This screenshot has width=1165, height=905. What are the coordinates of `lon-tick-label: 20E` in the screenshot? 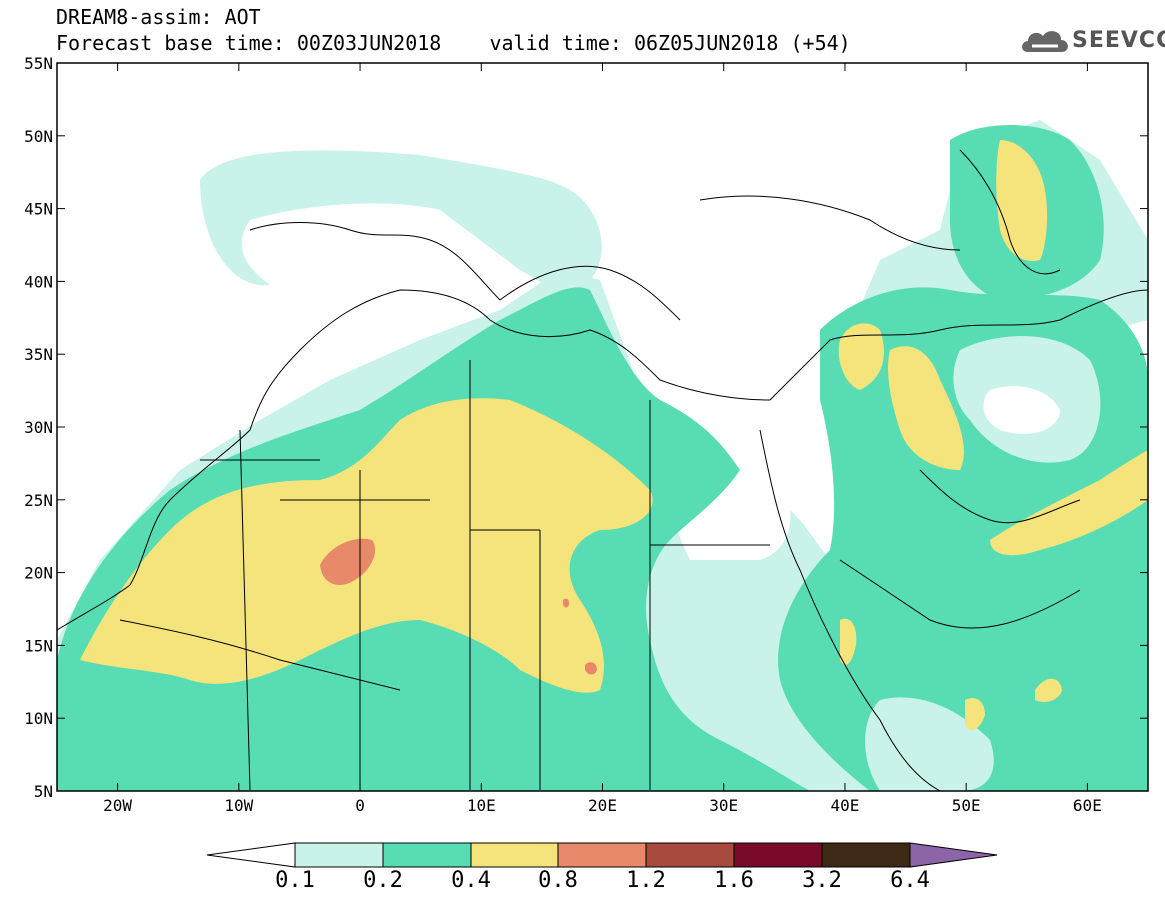 It's located at (602, 805).